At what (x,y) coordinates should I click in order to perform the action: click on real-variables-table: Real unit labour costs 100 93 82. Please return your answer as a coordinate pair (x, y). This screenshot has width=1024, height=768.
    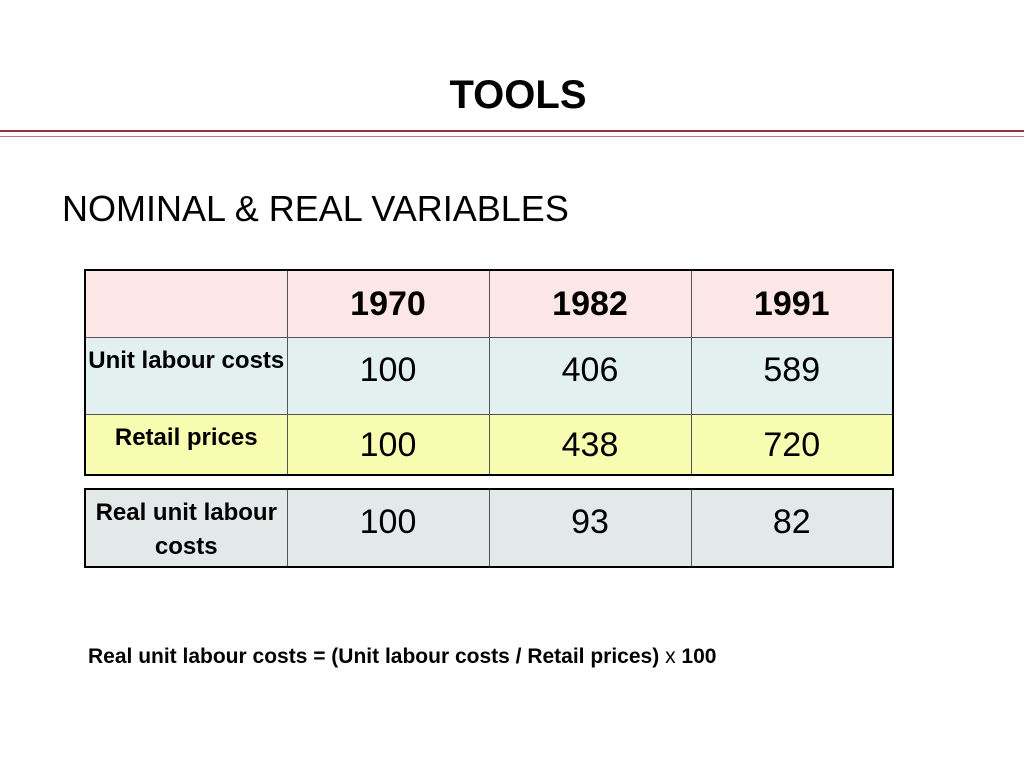
    Looking at the image, I should click on (489, 528).